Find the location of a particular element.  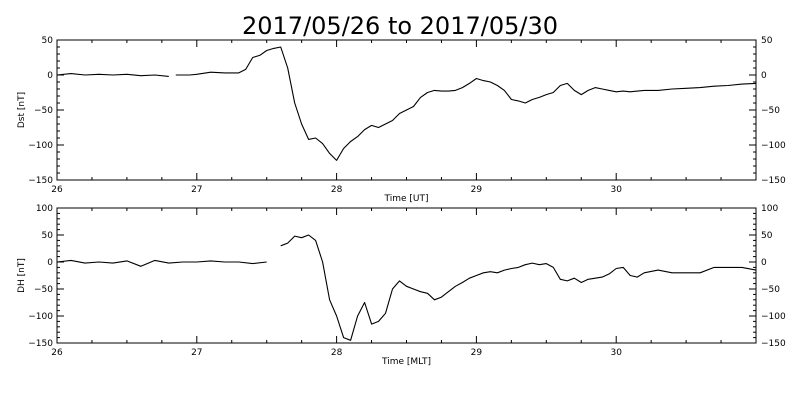

chart-title: 2017/05/26 to 2017/05/30 is located at coordinates (400, 26).